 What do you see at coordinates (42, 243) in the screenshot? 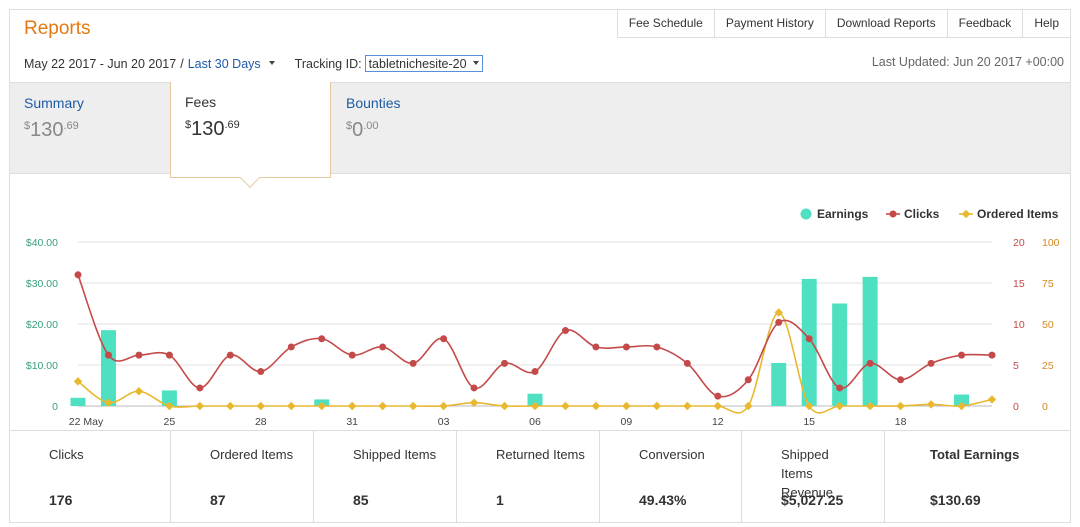
I see `left-axis-tick: $40.00` at bounding box center [42, 243].